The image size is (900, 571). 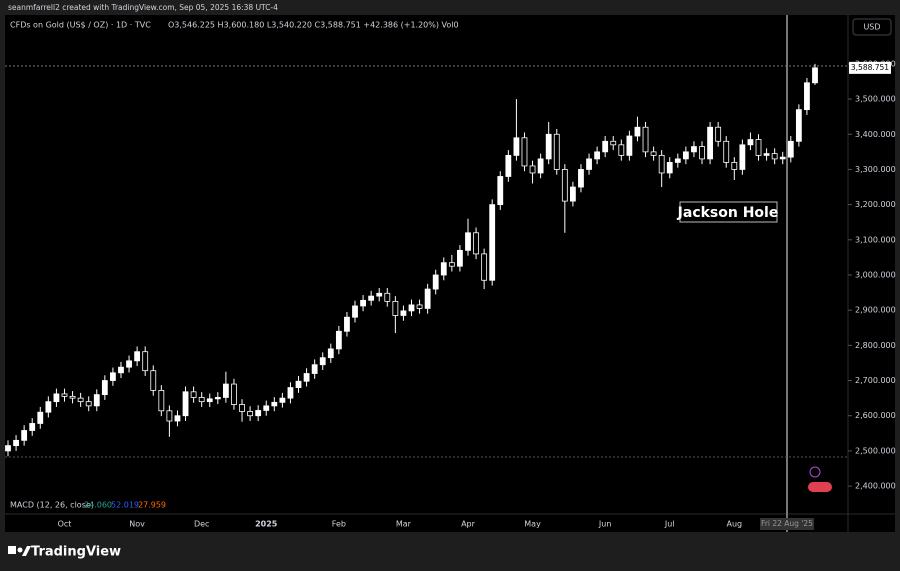 What do you see at coordinates (875, 450) in the screenshot?
I see `y-tick-label: 2,500.000` at bounding box center [875, 450].